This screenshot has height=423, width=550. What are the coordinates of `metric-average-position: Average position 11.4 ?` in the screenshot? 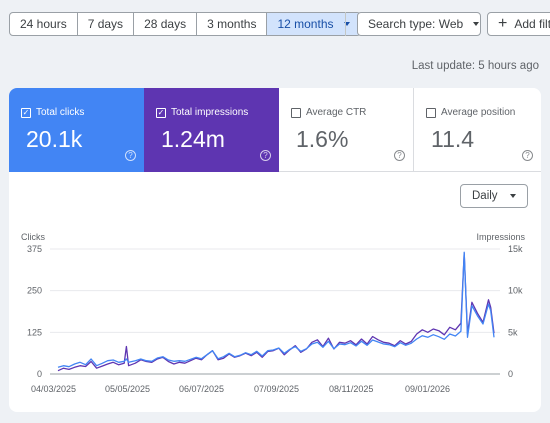 It's located at (477, 130).